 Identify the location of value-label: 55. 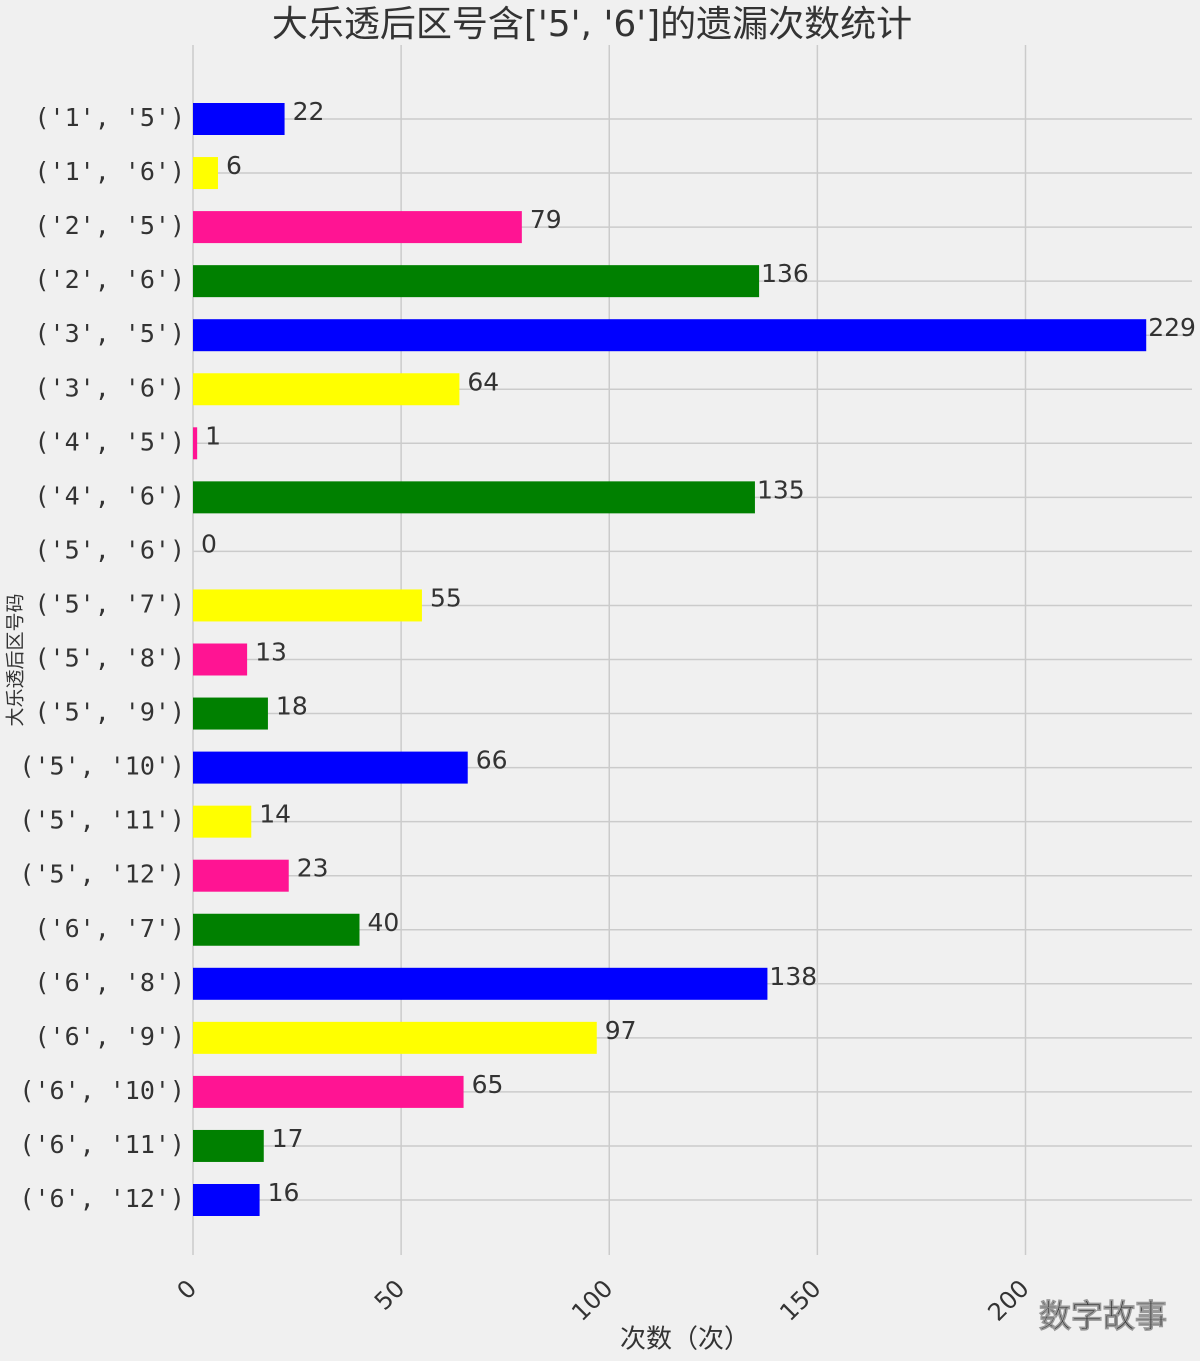
(446, 597).